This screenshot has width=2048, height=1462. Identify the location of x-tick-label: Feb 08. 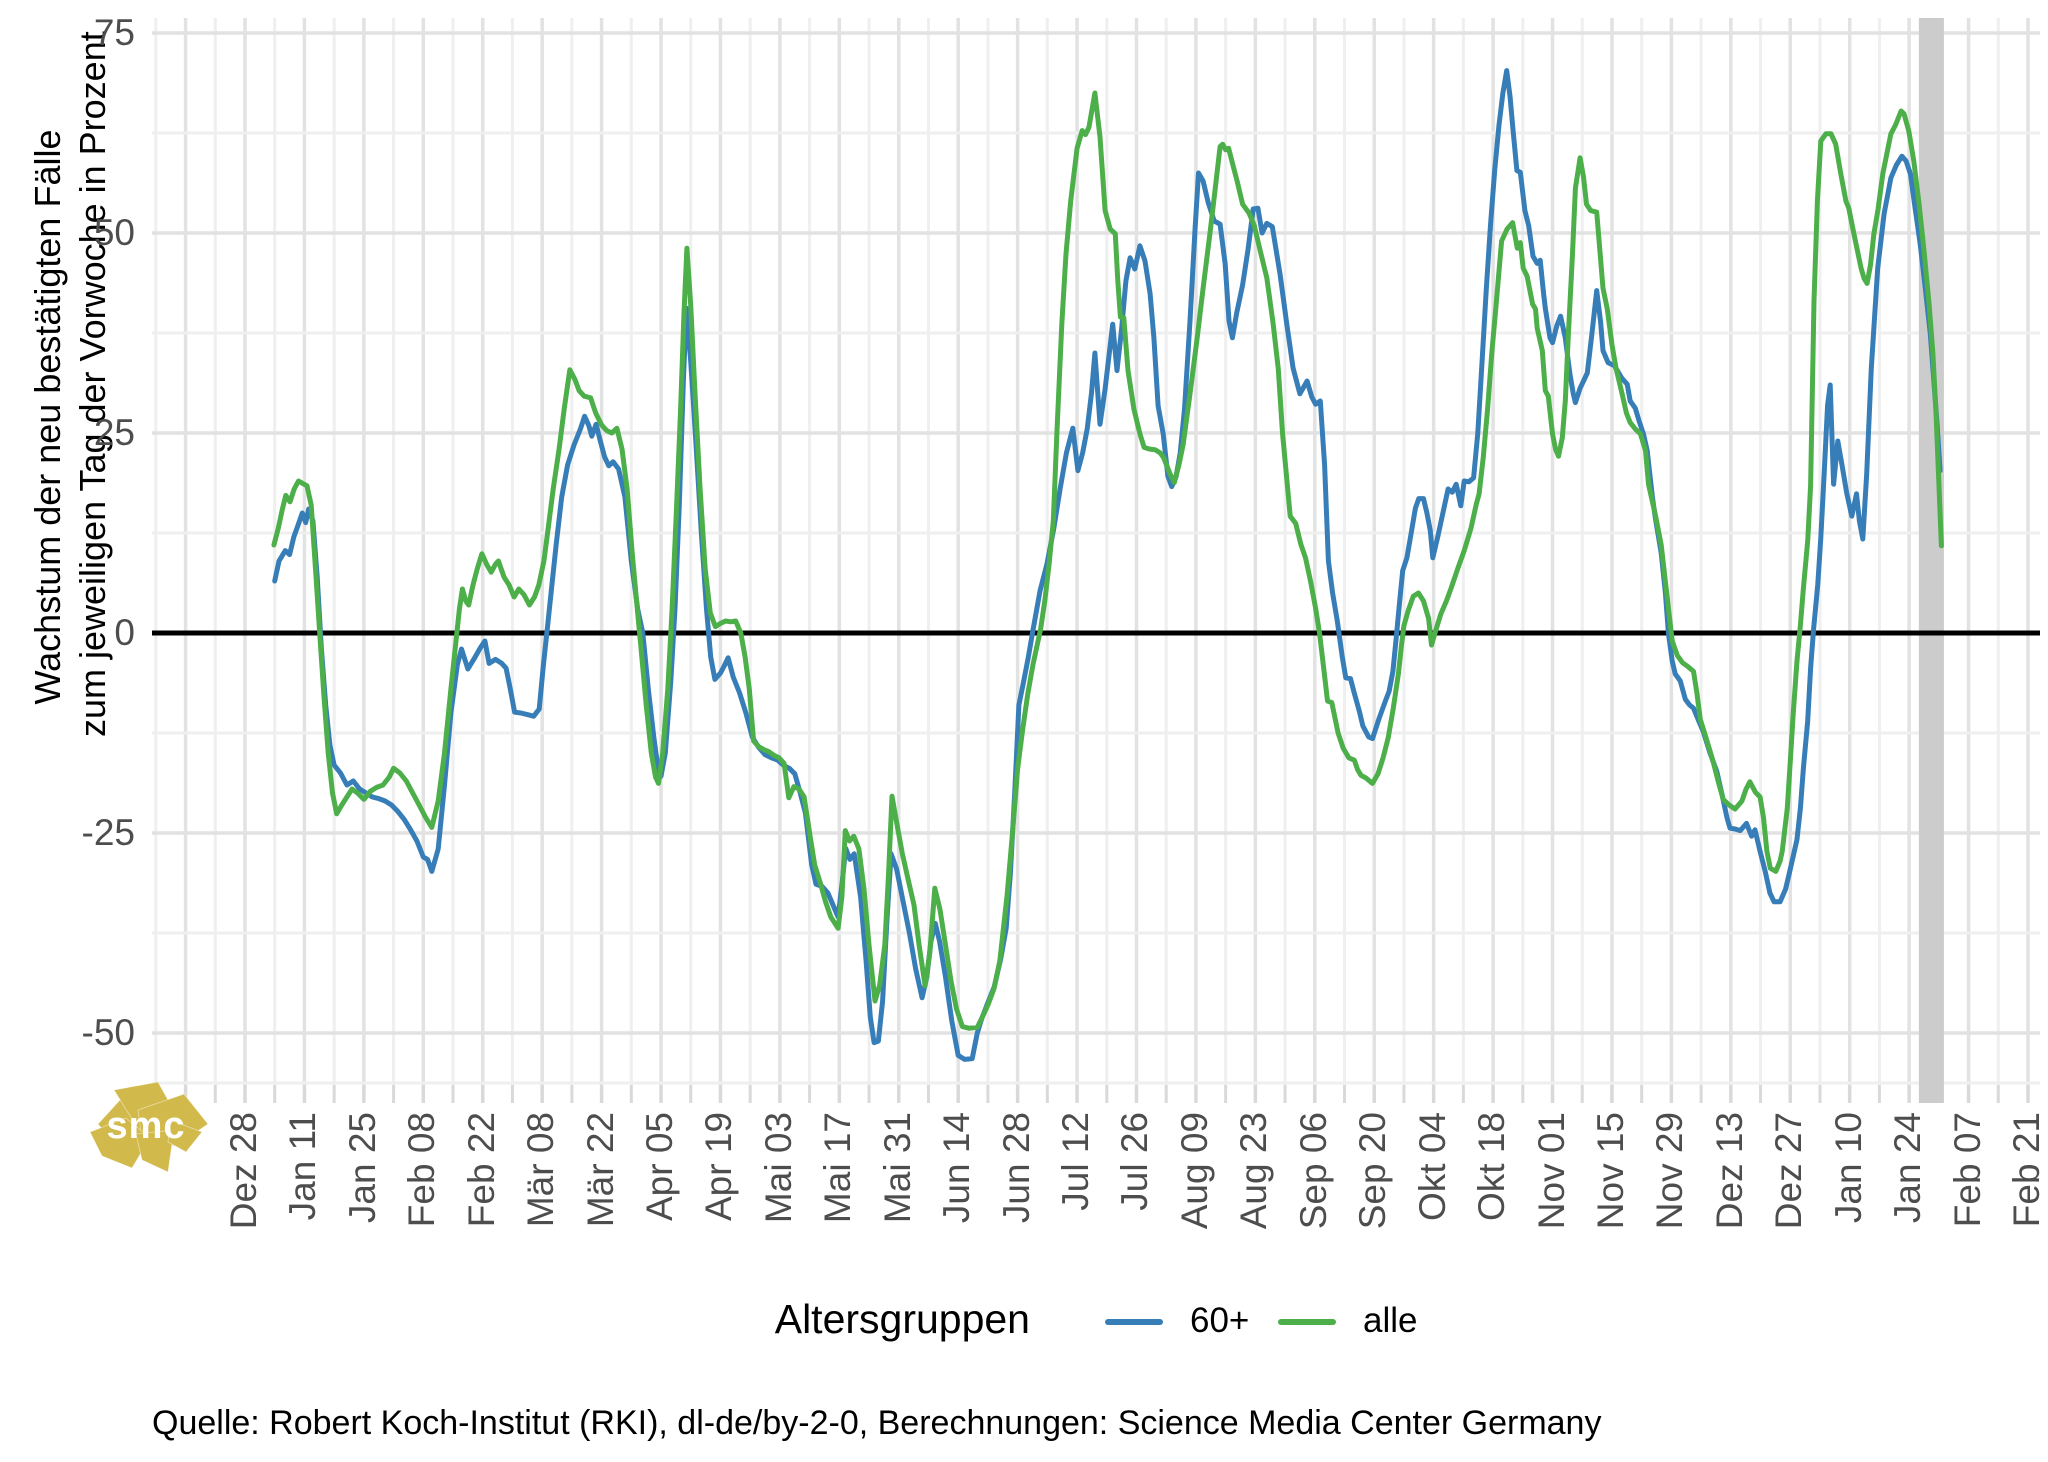
(422, 1170).